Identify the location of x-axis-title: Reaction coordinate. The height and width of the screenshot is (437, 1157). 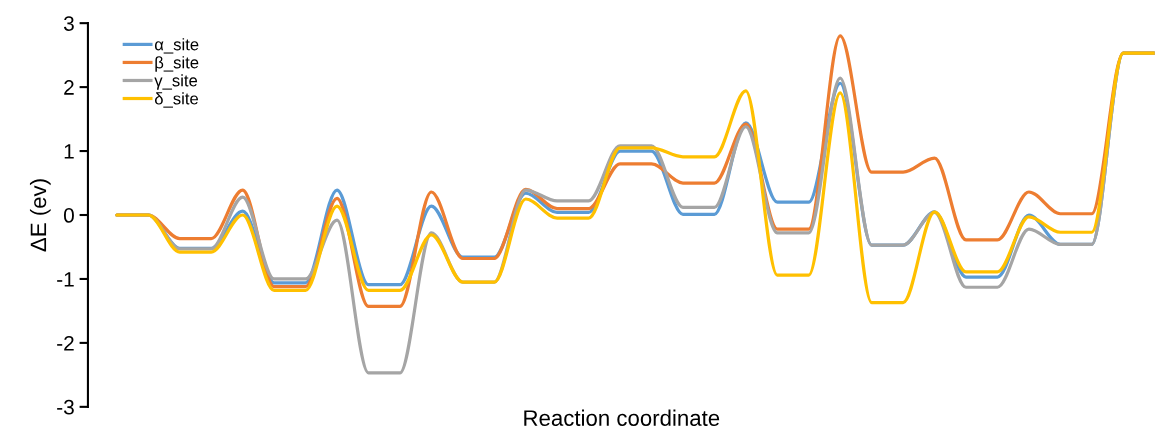
(622, 417).